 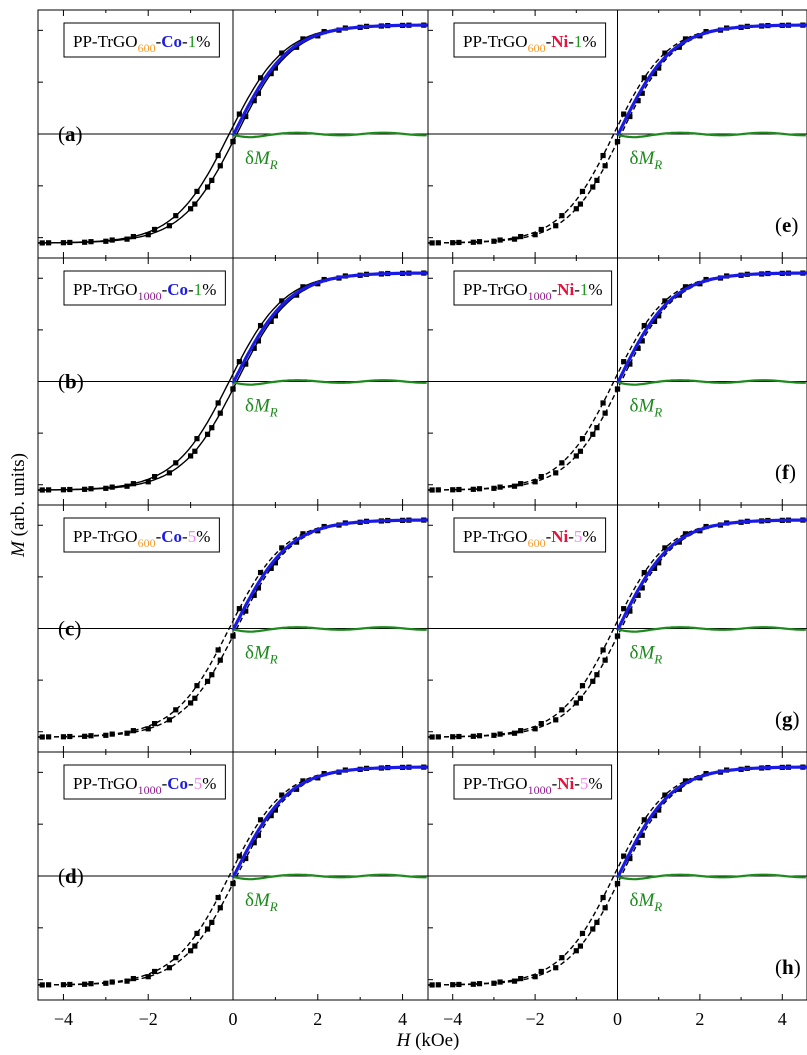 I want to click on panel-d: δMR(d)PP-TrGO1000-Co-5%, so click(x=233, y=876).